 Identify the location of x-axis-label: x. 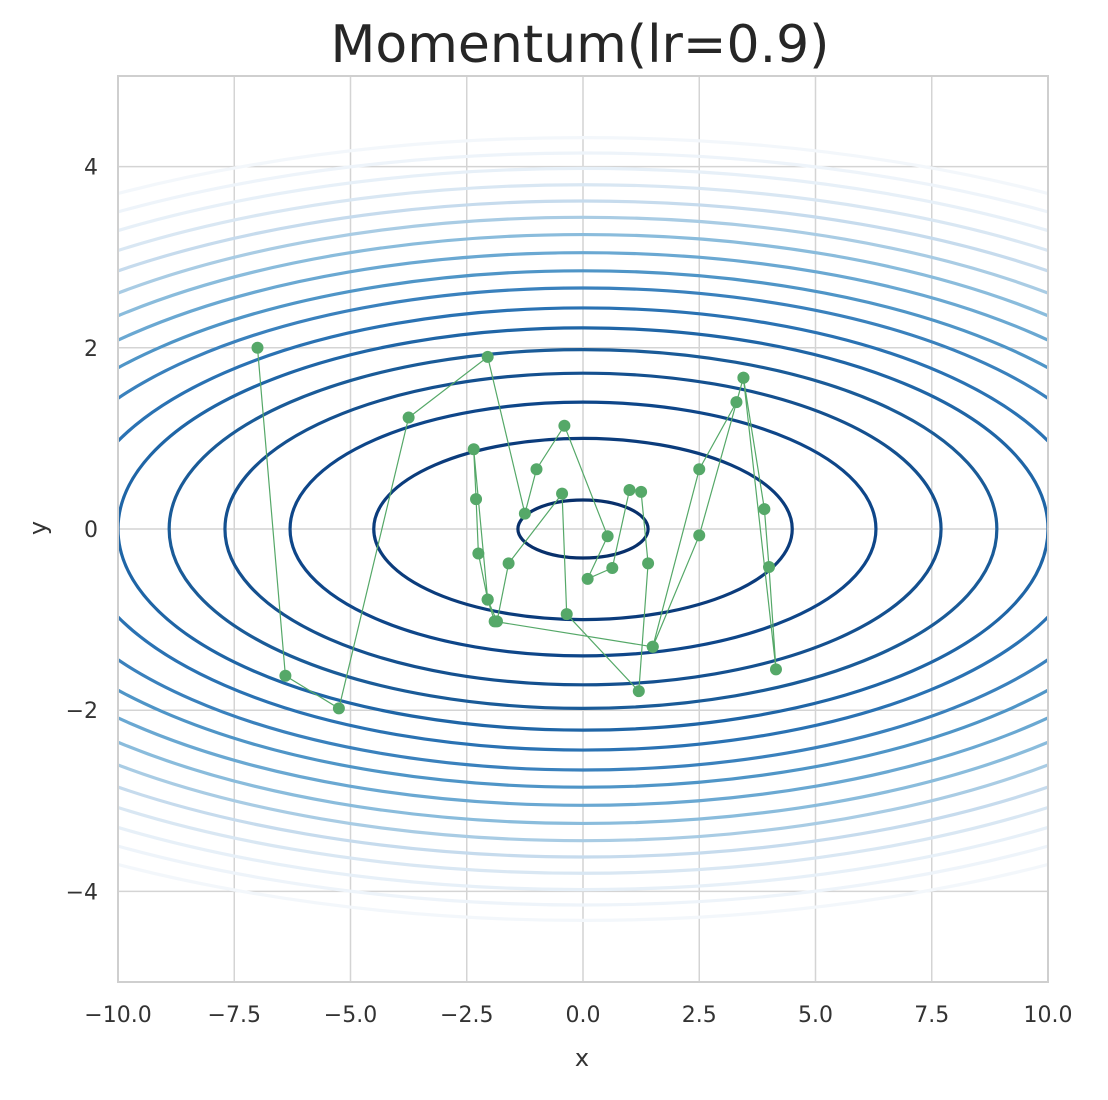
(582, 1058).